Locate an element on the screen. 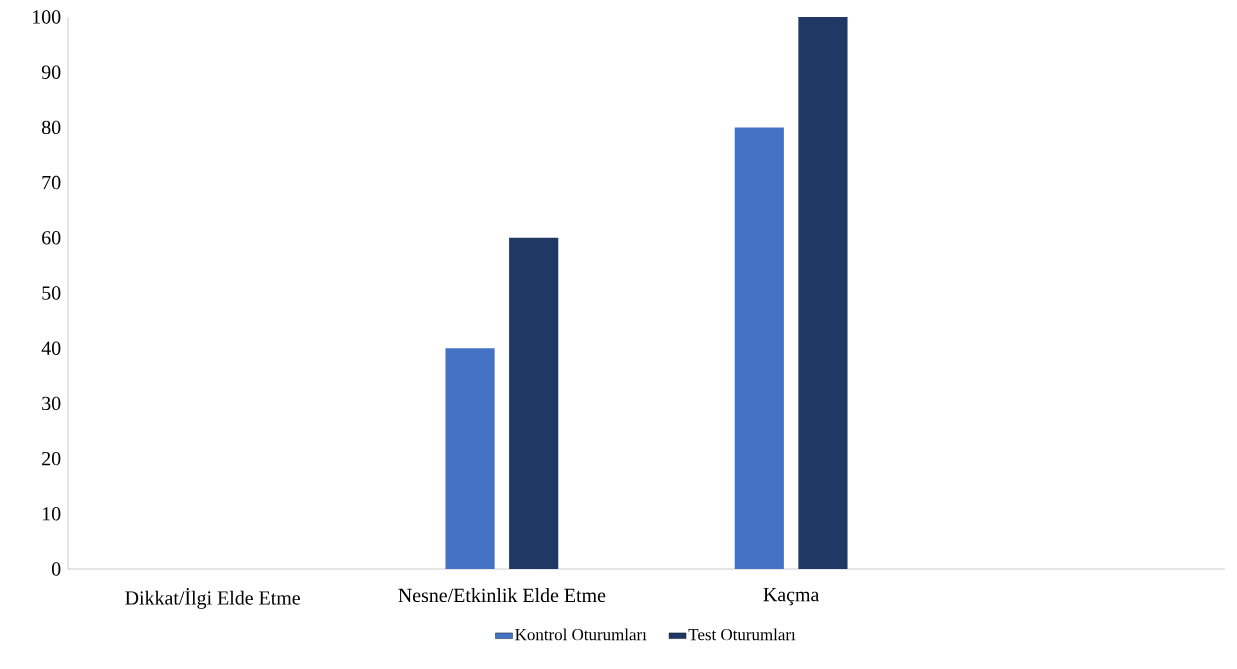  legend-label: Test Oturumları is located at coordinates (742, 634).